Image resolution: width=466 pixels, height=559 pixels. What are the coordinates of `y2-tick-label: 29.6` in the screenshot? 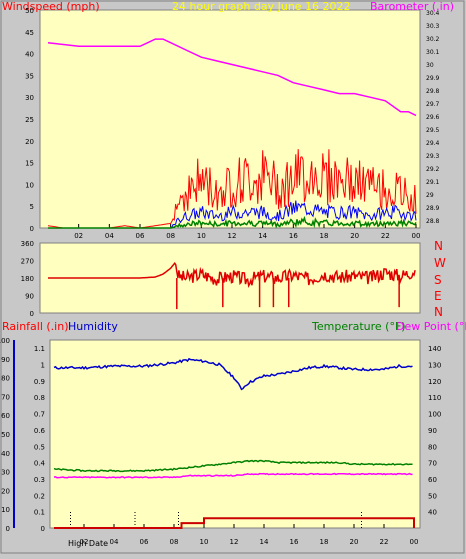 It's located at (433, 117).